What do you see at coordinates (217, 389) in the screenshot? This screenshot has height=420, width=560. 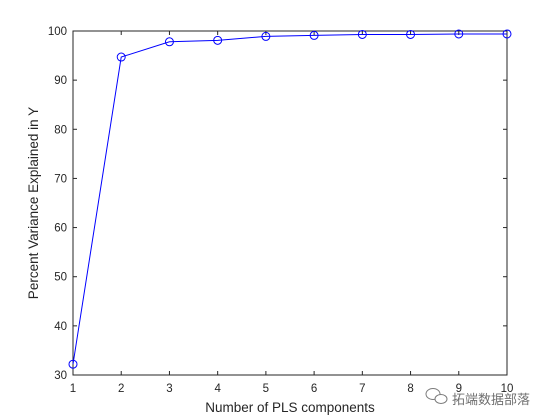 I see `x-tick-label: 4` at bounding box center [217, 389].